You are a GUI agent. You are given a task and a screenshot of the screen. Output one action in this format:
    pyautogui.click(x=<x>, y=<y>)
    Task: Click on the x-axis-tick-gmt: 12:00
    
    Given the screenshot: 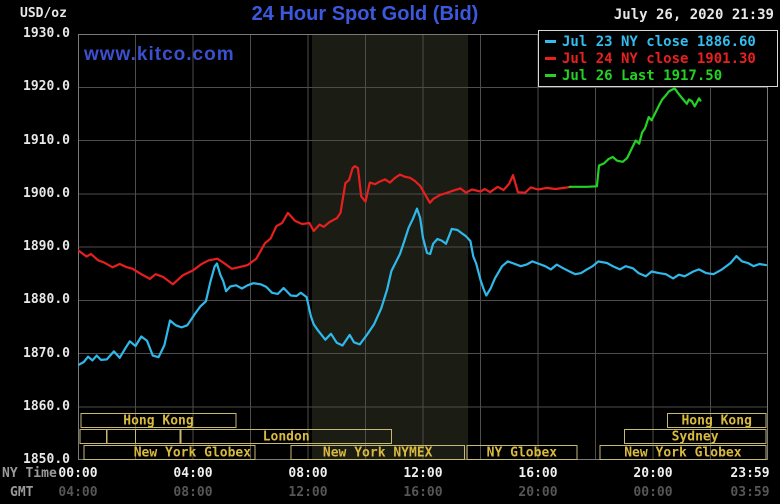 What is the action you would take?
    pyautogui.click(x=308, y=492)
    